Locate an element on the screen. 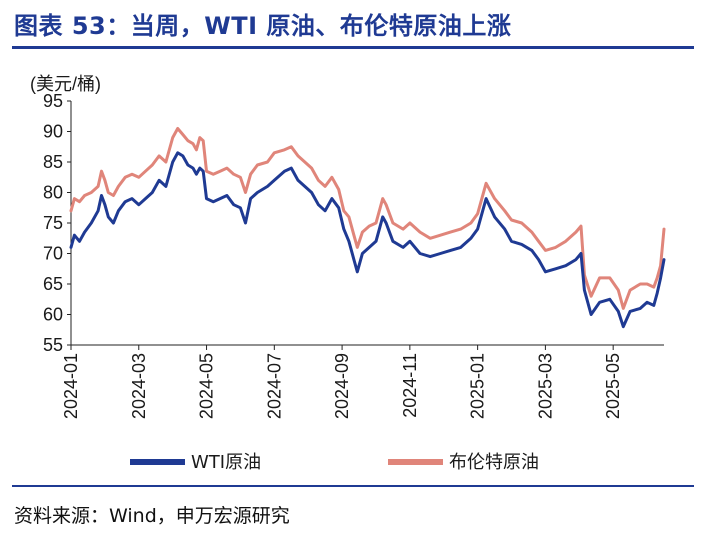 The image size is (706, 538). y-tick-label: 80 is located at coordinates (53, 193).